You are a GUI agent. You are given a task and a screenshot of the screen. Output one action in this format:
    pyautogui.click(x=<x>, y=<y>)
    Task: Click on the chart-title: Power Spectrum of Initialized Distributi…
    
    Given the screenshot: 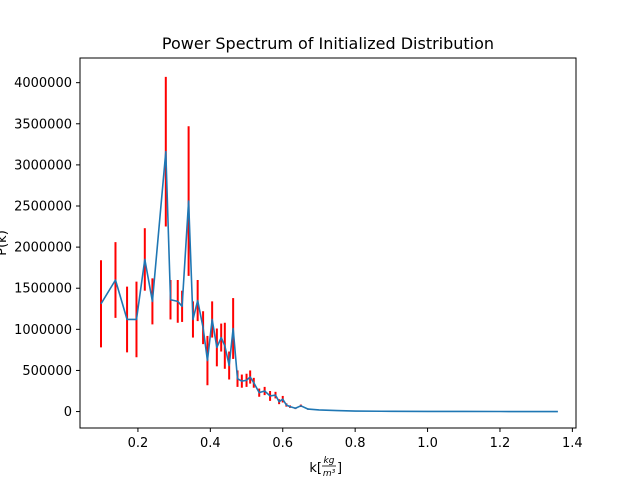 What is the action you would take?
    pyautogui.click(x=328, y=43)
    